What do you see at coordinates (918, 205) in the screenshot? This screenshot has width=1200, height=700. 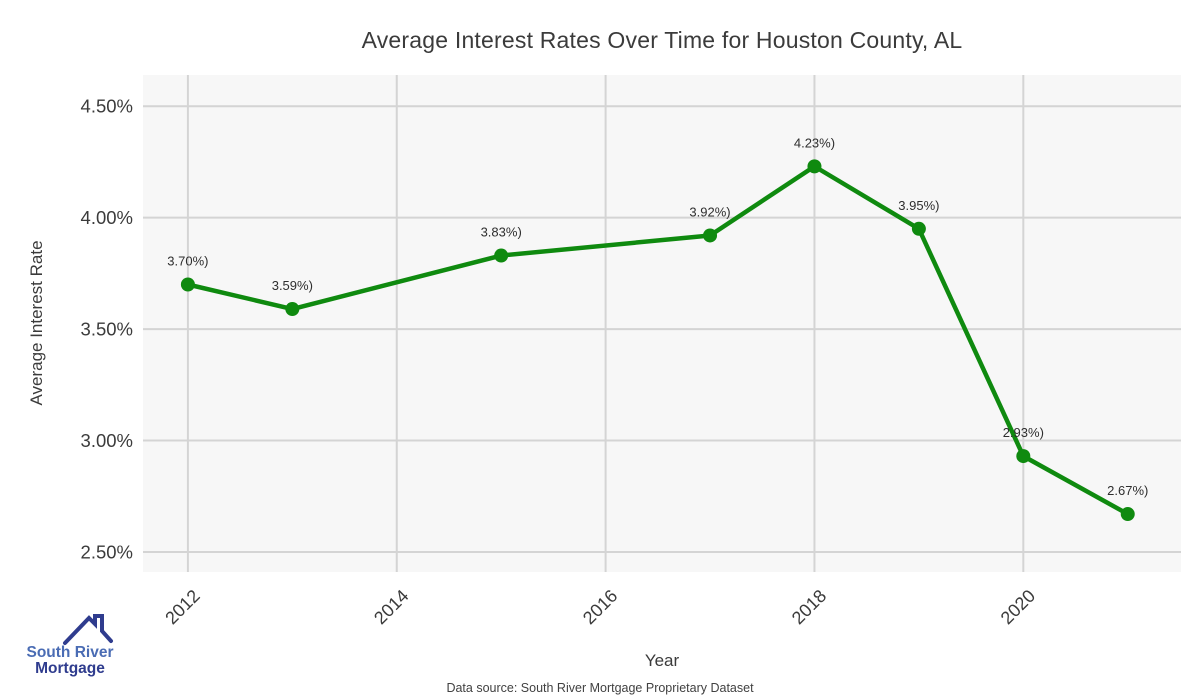 I see `point-label: 3.95%)` at bounding box center [918, 205].